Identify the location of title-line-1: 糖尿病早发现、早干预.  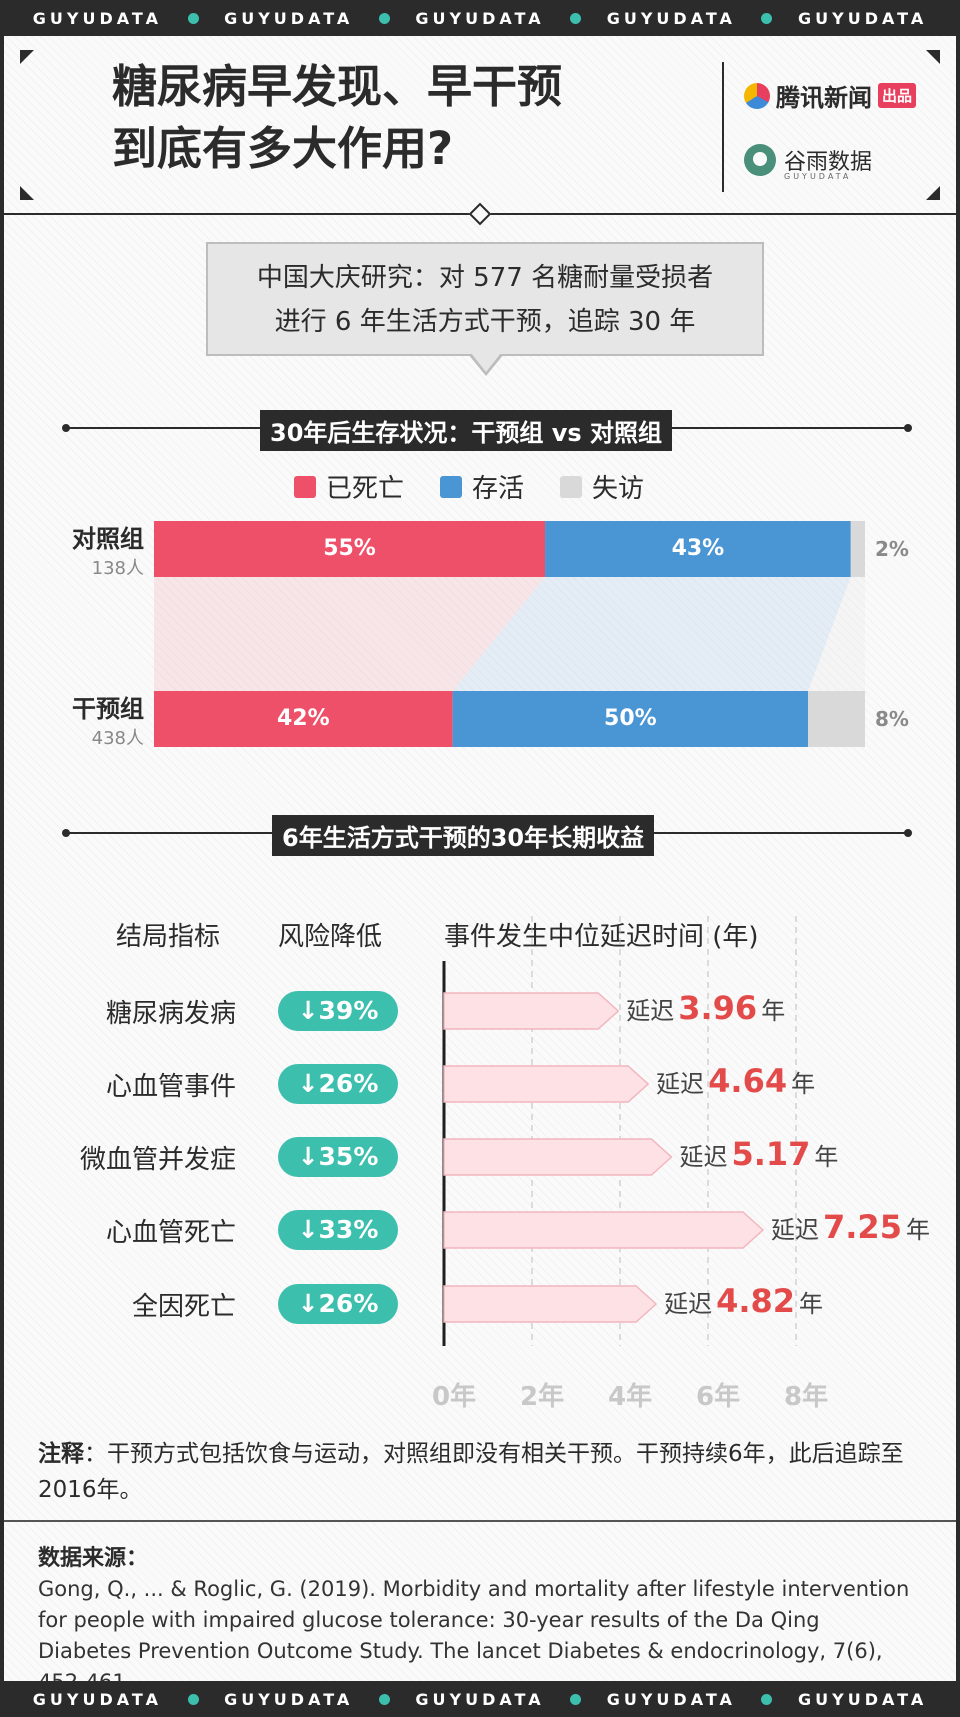
(337, 86).